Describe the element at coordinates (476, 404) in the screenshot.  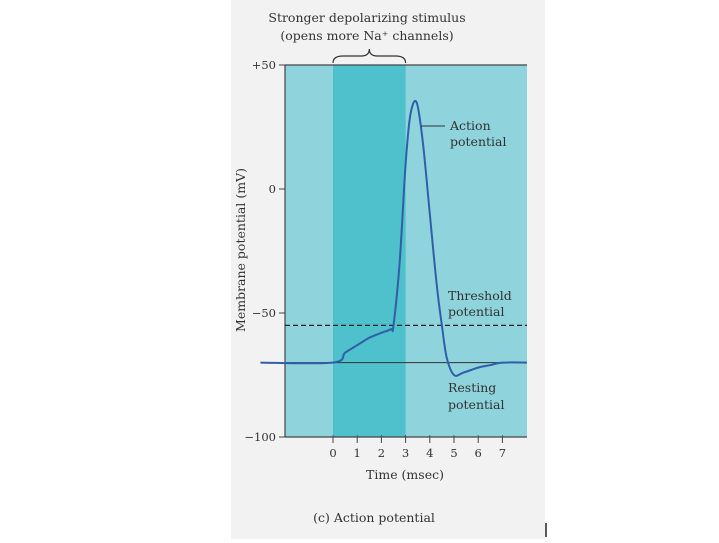
I see `resting-label-line2: potential` at that location.